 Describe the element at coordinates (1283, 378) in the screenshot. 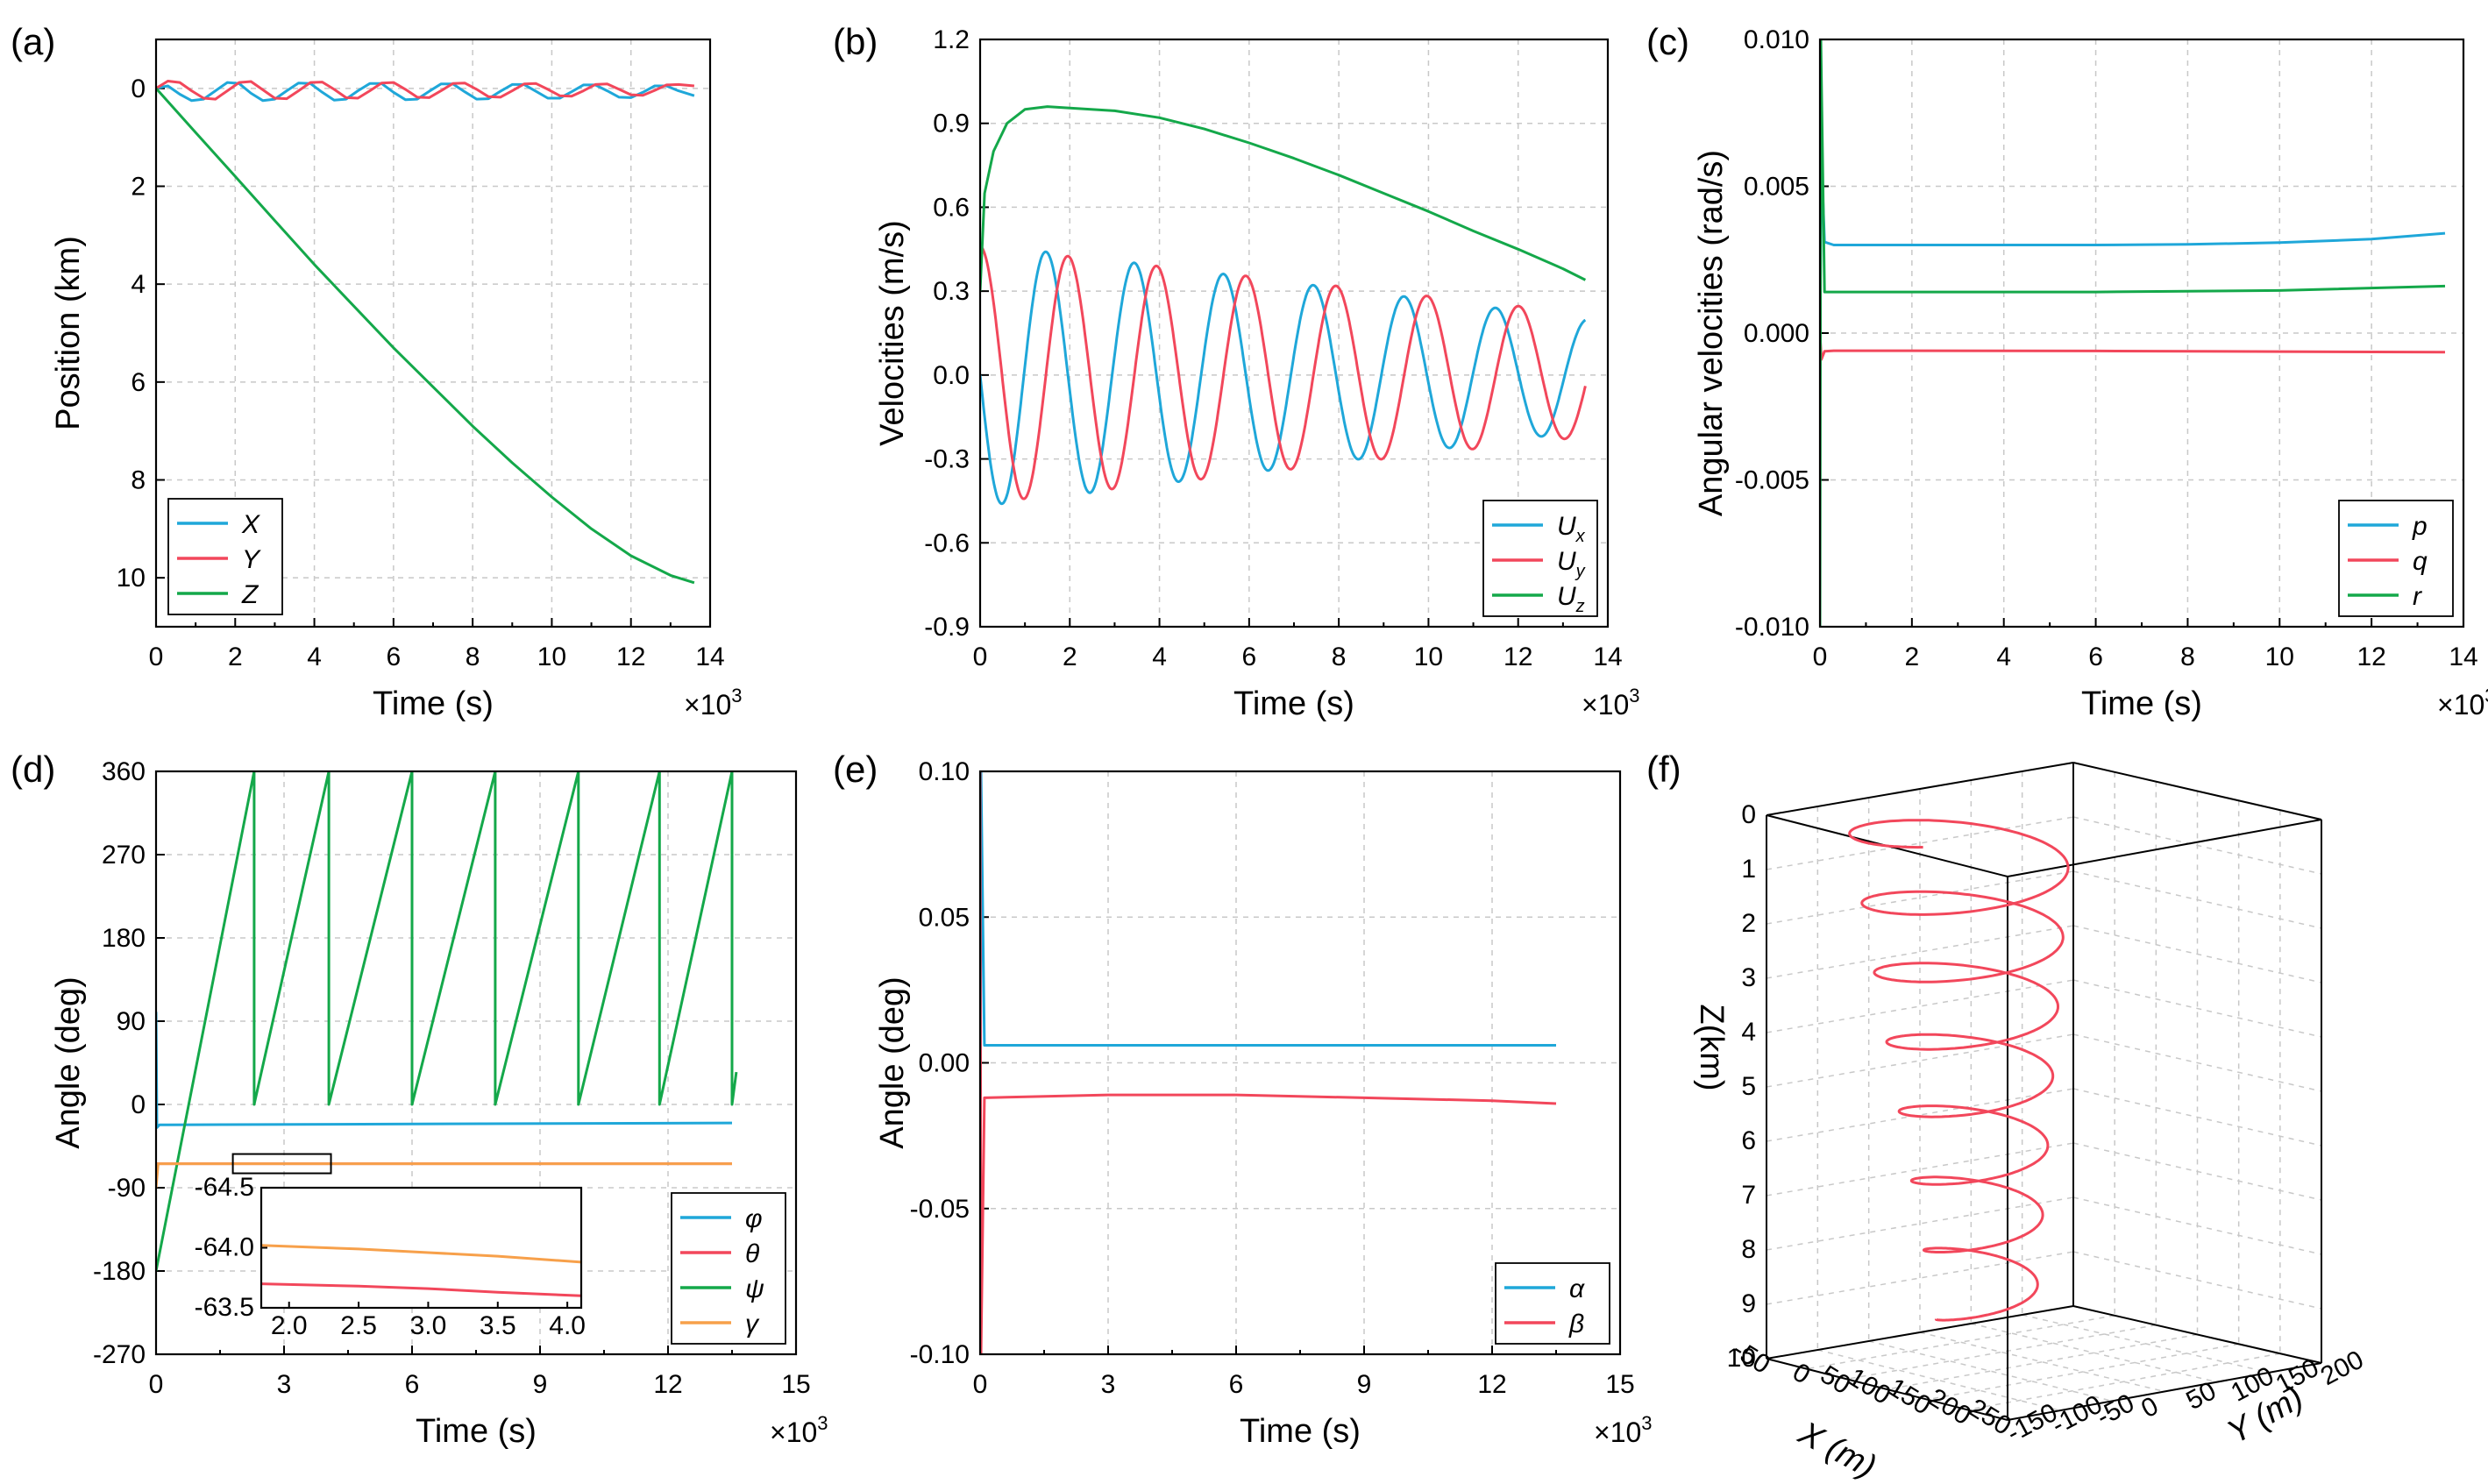

I see `series-line-Ux` at that location.